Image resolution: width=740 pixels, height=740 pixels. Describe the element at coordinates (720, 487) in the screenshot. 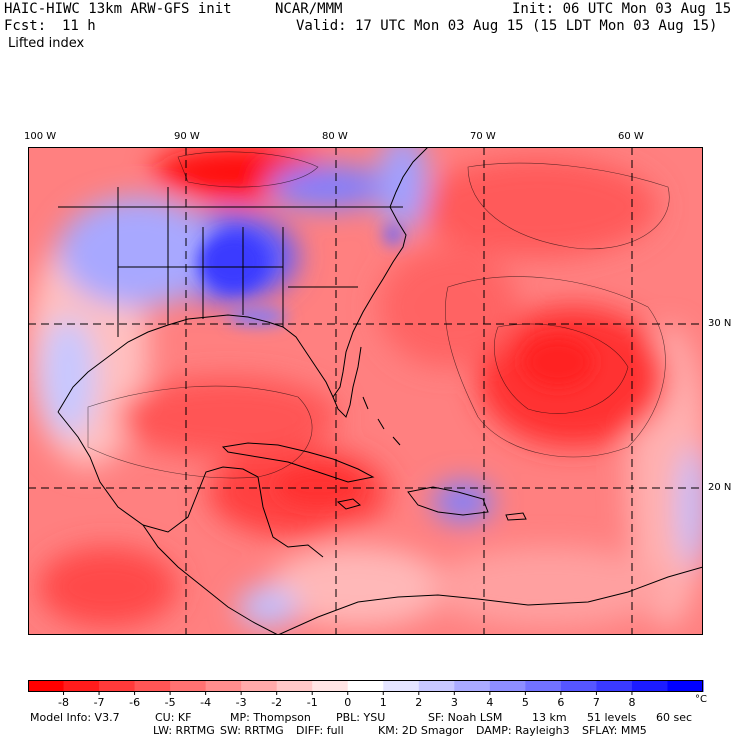

I see `lat-label-20n: 20 N` at that location.